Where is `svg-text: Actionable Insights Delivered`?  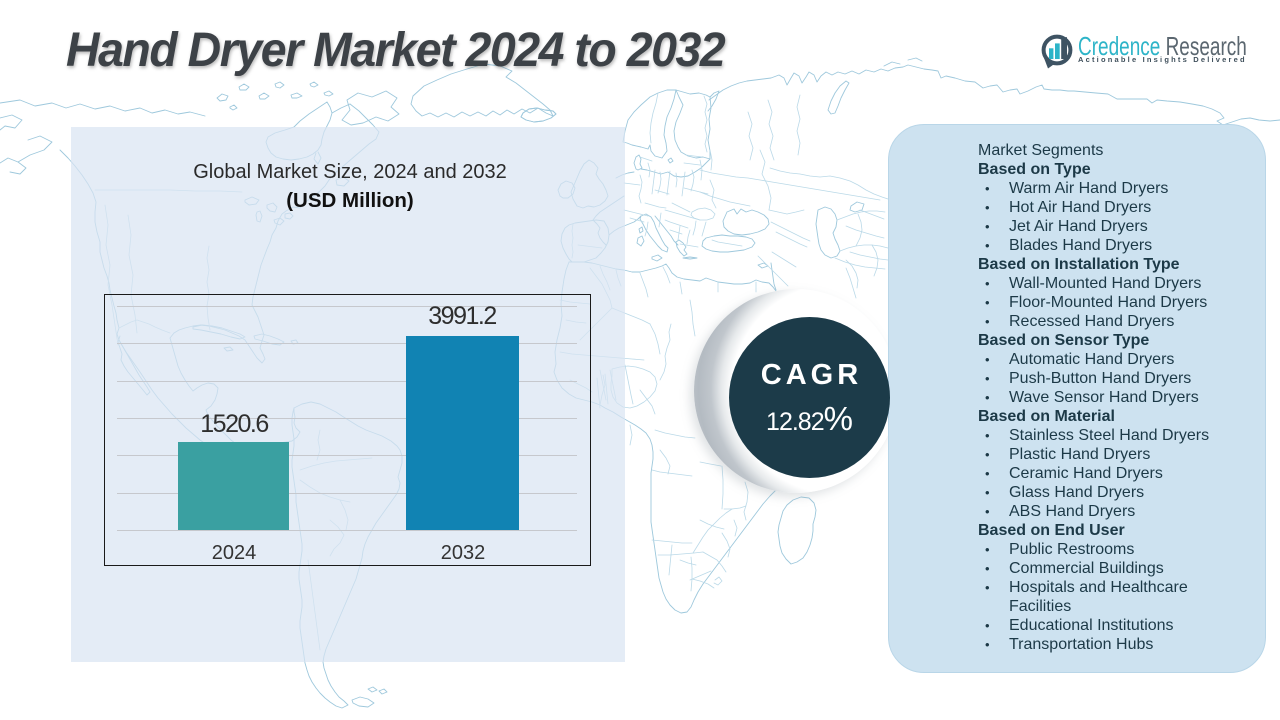 svg-text: Actionable Insights Delivered is located at coordinates (1162, 59).